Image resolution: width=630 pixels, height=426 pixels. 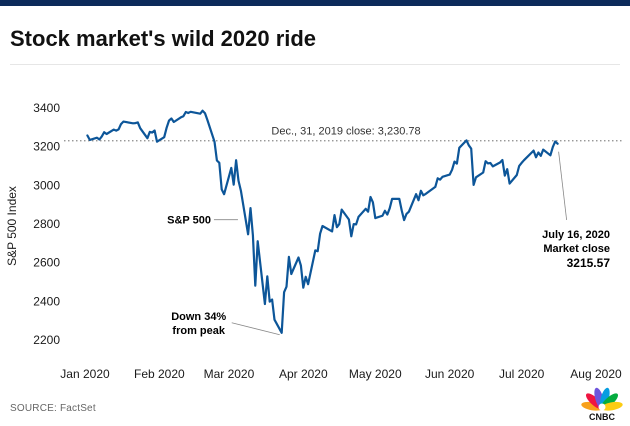 What do you see at coordinates (46, 301) in the screenshot?
I see `y-tick-label: 2400` at bounding box center [46, 301].